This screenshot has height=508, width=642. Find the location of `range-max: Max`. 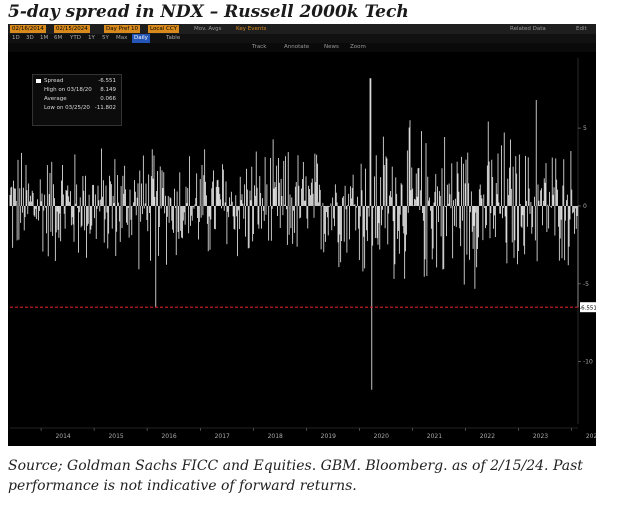

range-max: Max is located at coordinates (122, 38).